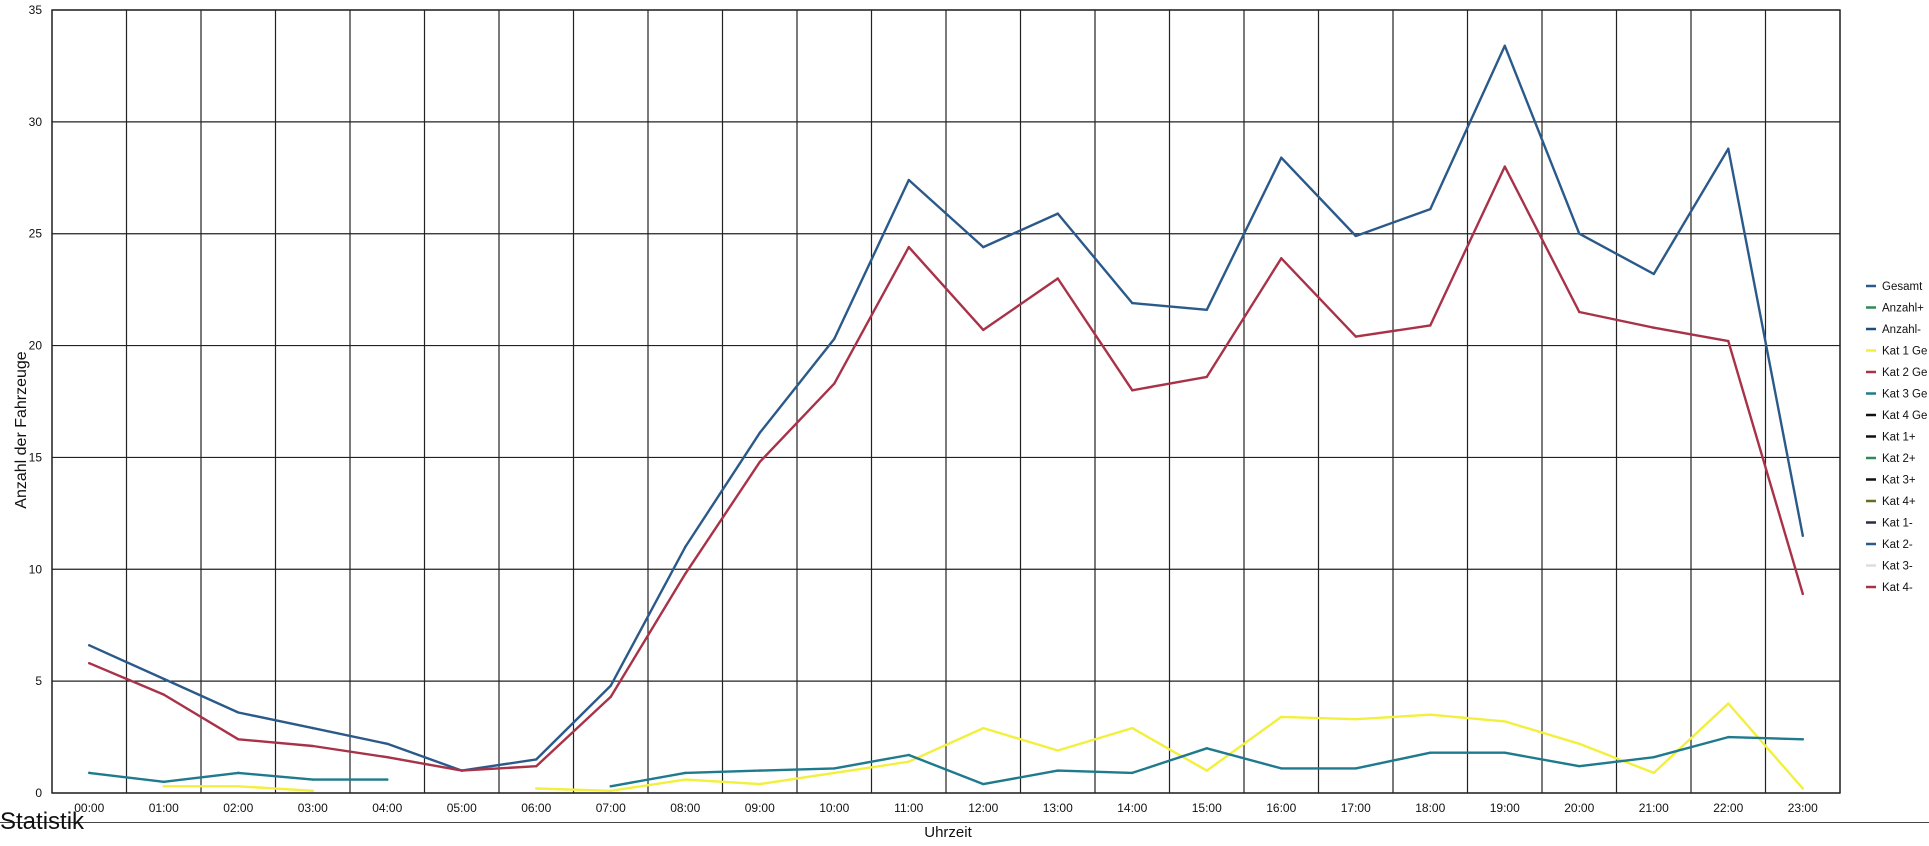 The width and height of the screenshot is (1929, 846). Describe the element at coordinates (1899, 438) in the screenshot. I see `legend-label: Kat 1+` at that location.